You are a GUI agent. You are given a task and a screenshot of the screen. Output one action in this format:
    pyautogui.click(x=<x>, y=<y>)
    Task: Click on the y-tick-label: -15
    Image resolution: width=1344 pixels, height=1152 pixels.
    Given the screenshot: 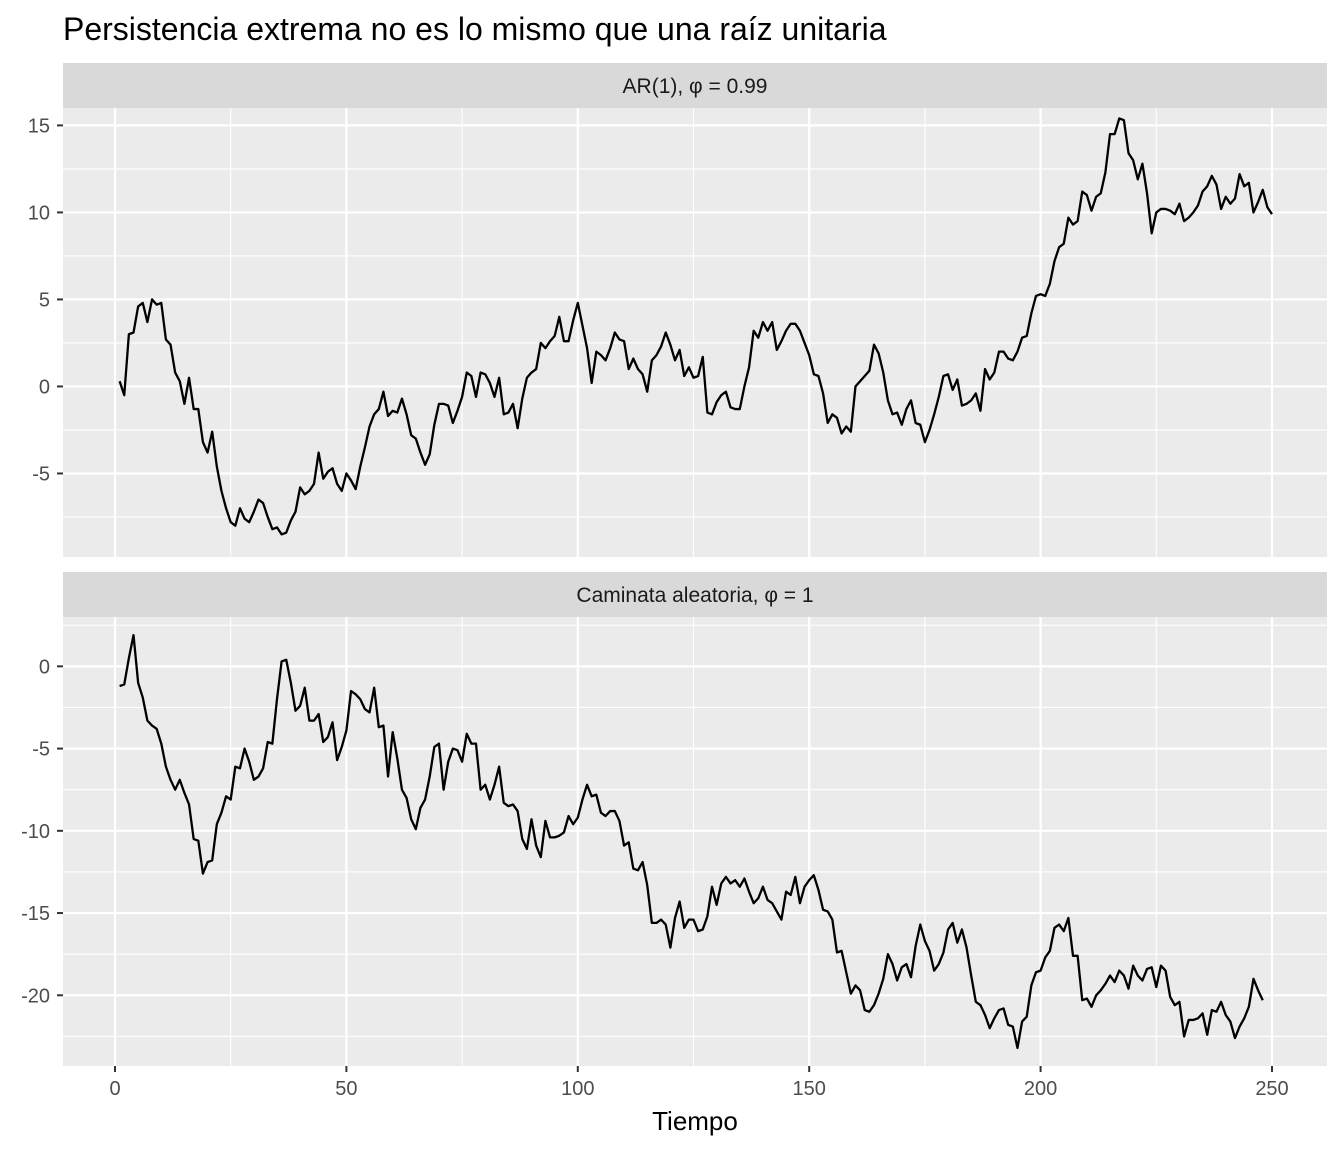 What is the action you would take?
    pyautogui.click(x=35, y=914)
    